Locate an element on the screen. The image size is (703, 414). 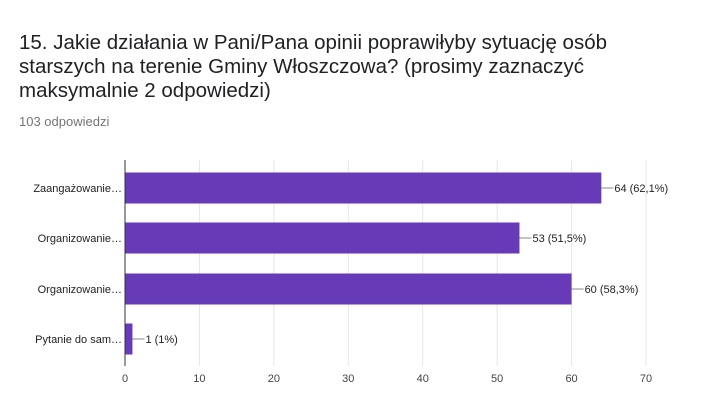
x-tick-label: 10 is located at coordinates (199, 379).